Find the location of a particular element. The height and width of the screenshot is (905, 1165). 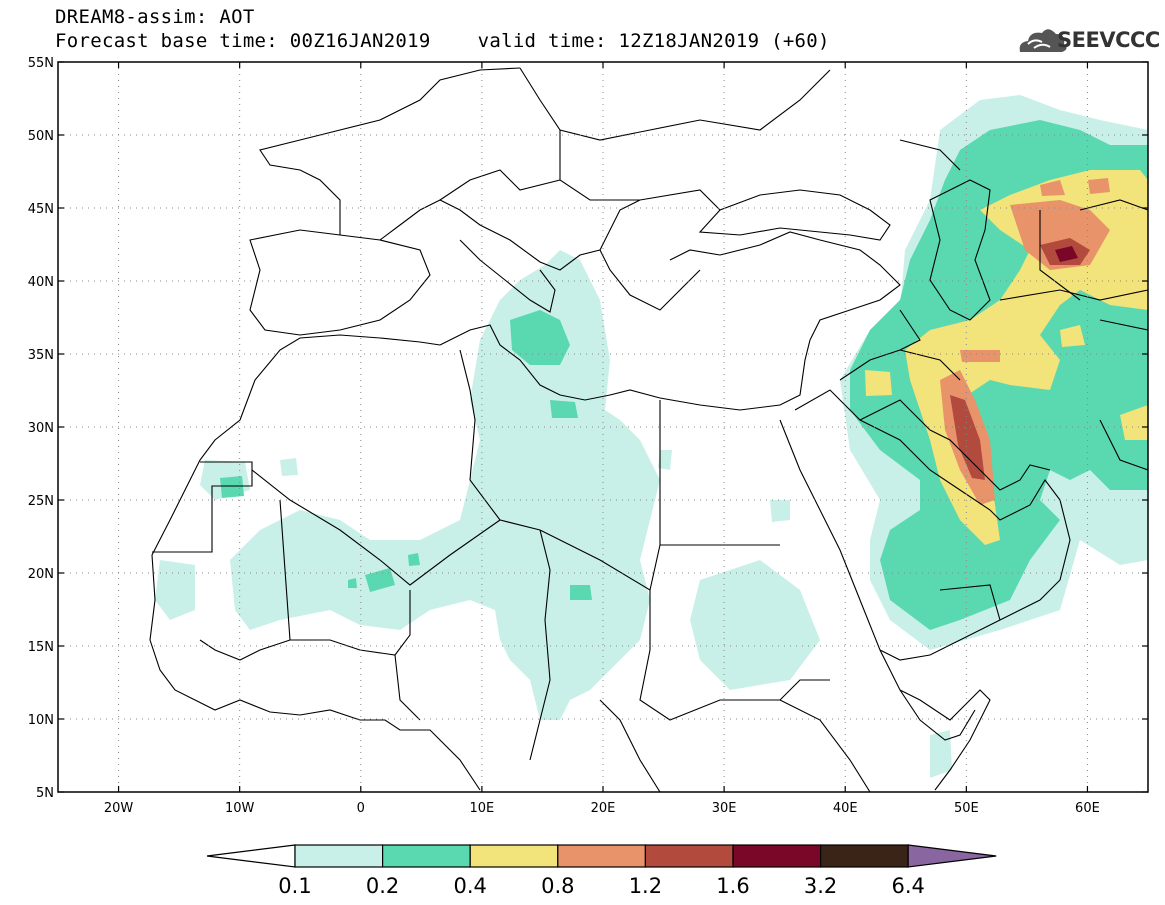

lat-tick-label: 5N is located at coordinates (45, 793).